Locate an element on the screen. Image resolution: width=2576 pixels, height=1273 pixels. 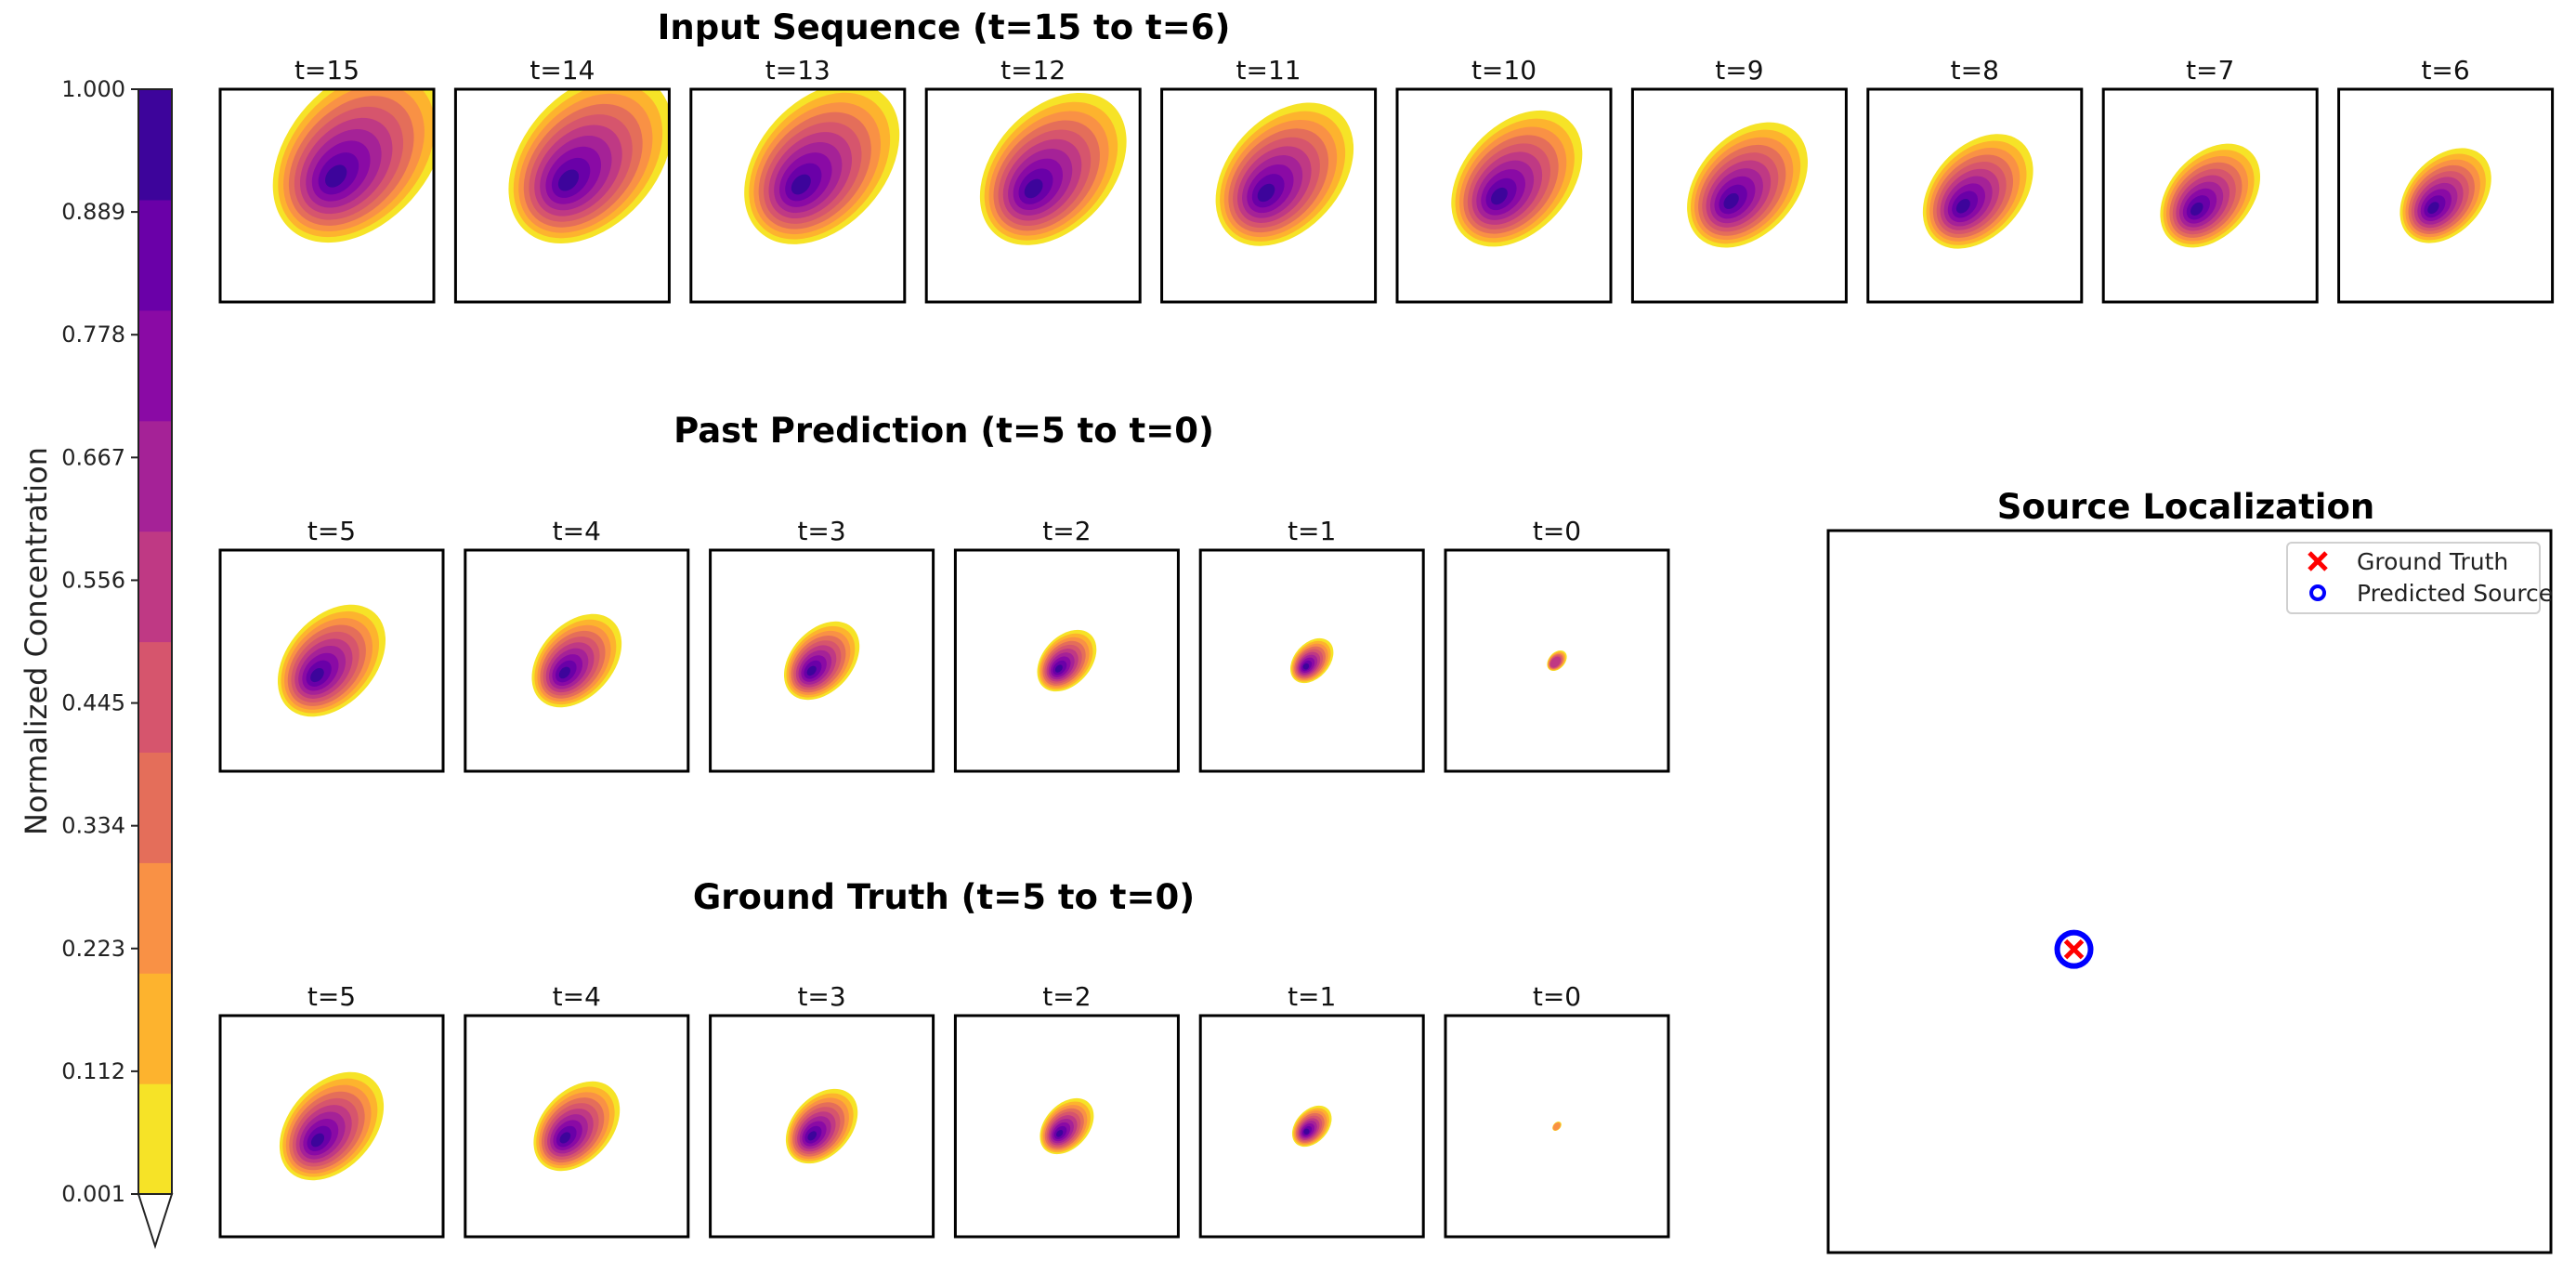
frame-time-label: t=4 is located at coordinates (577, 996).